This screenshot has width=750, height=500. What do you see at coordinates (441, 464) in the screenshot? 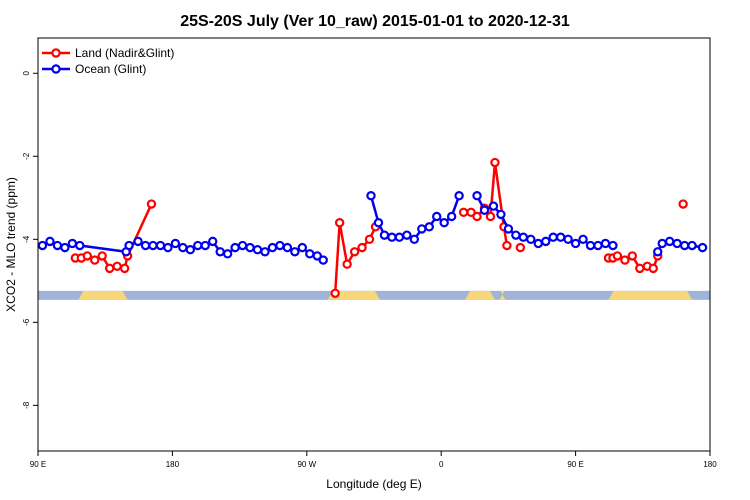
I see `x-tick-label: 0` at bounding box center [441, 464].